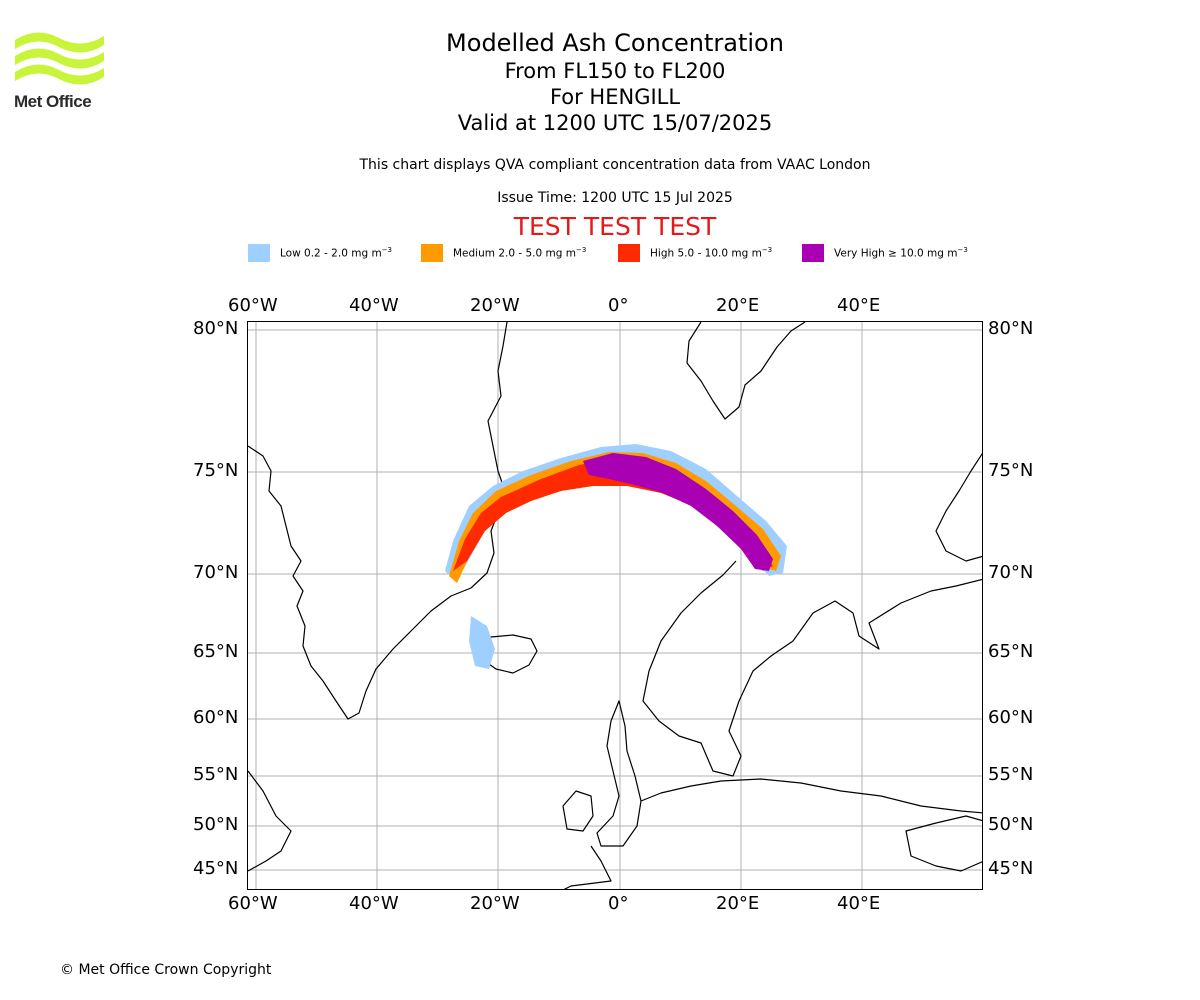  What do you see at coordinates (618, 903) in the screenshot?
I see `lon-label-bottom-0: 0°` at bounding box center [618, 903].